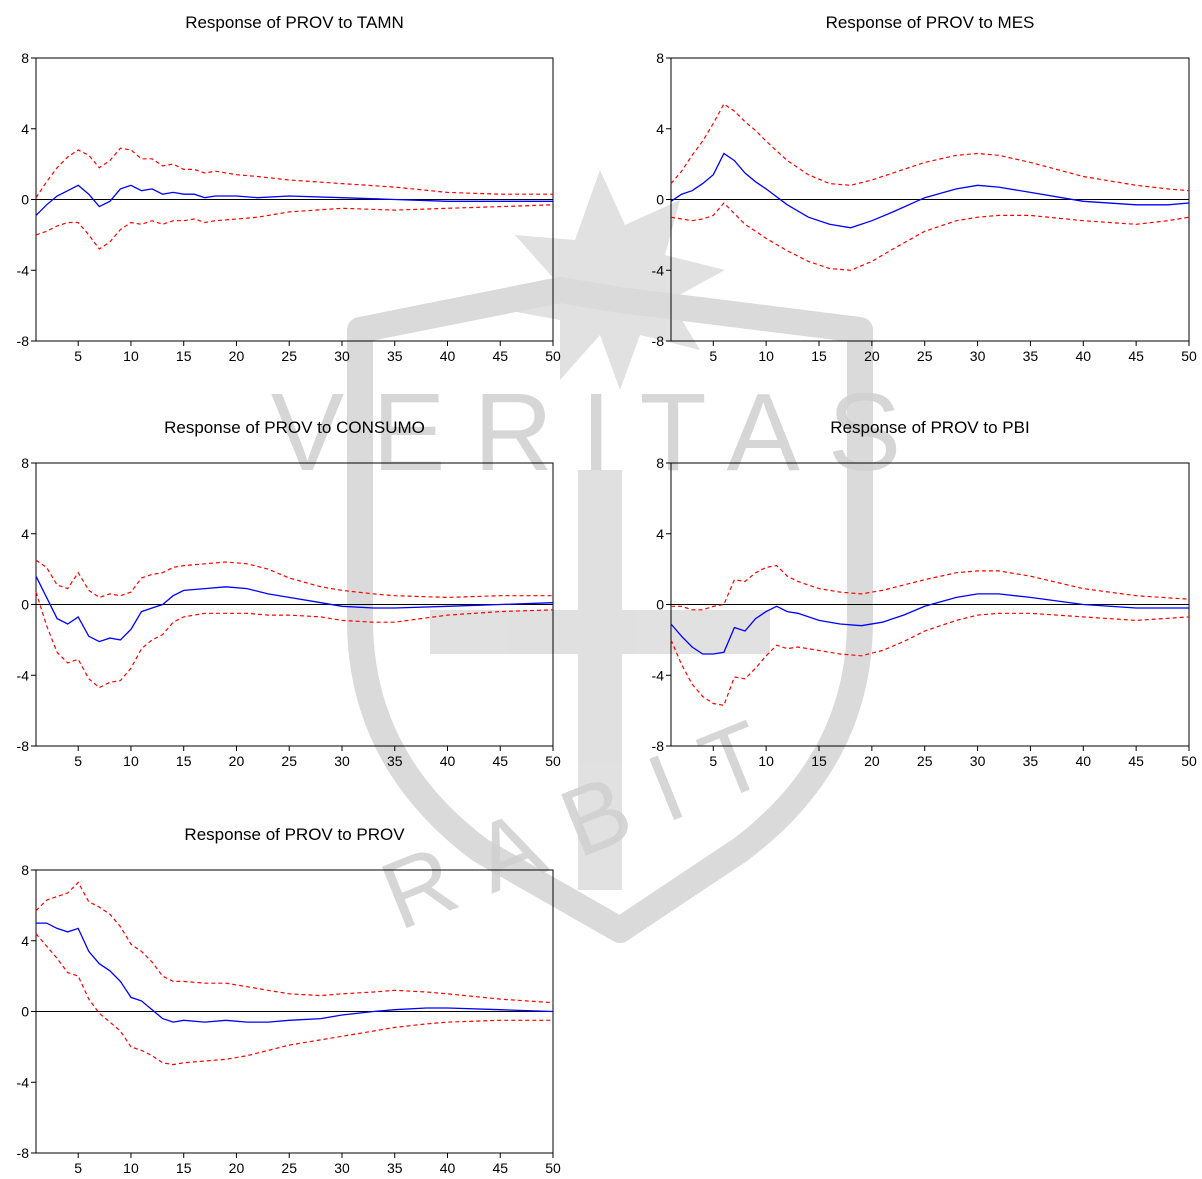 Image resolution: width=1202 pixels, height=1179 pixels. What do you see at coordinates (930, 22) in the screenshot?
I see `chart-title: Response of PROV to MES` at bounding box center [930, 22].